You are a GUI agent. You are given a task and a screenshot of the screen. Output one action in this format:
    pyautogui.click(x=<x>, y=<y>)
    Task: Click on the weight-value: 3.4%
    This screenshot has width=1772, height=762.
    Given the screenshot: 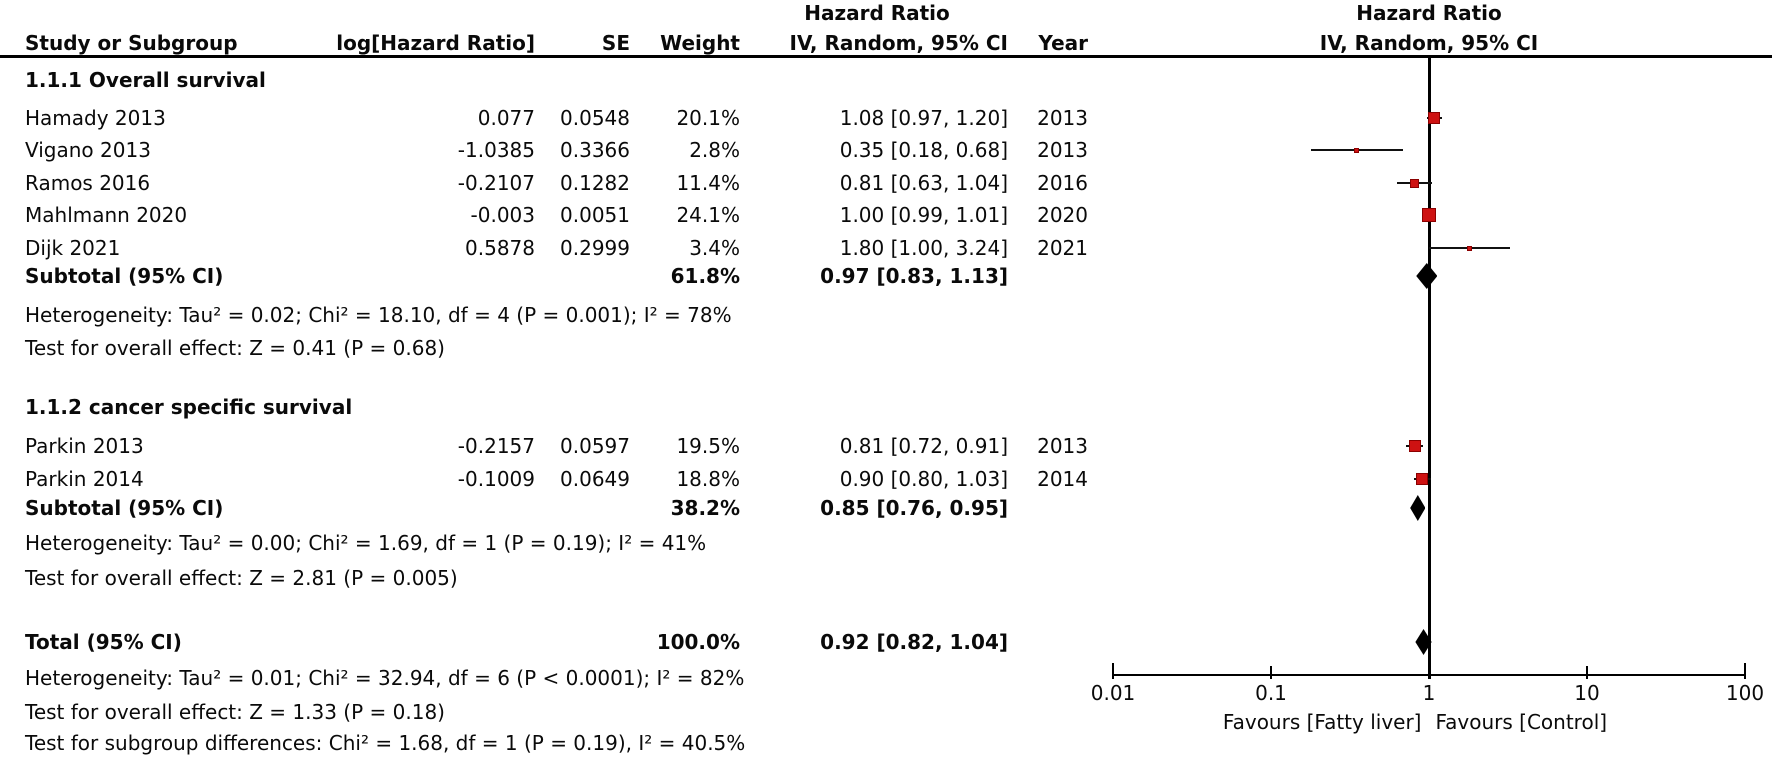 What is the action you would take?
    pyautogui.click(x=714, y=248)
    